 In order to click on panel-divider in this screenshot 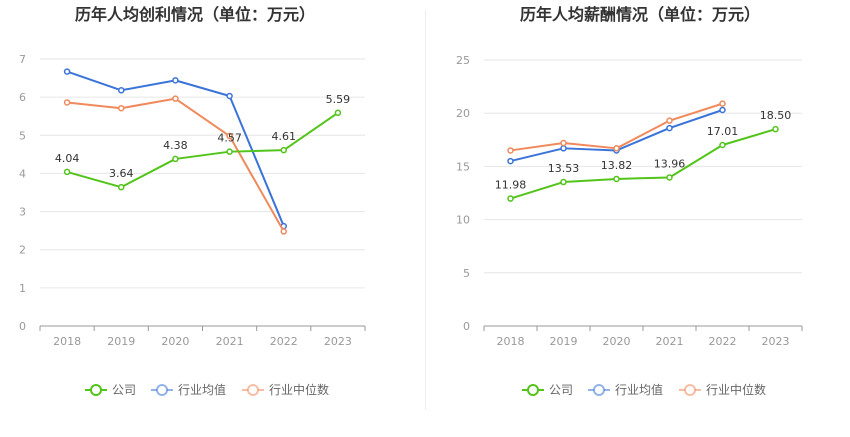, I will do `click(425, 210)`.